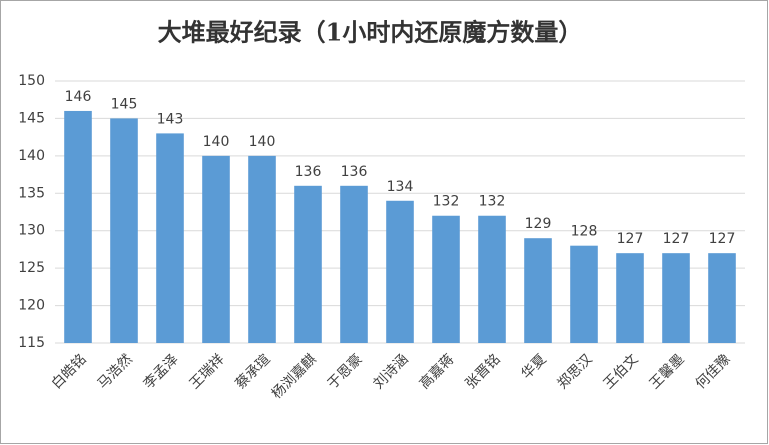  I want to click on y-tick-label: 135, so click(31, 193).